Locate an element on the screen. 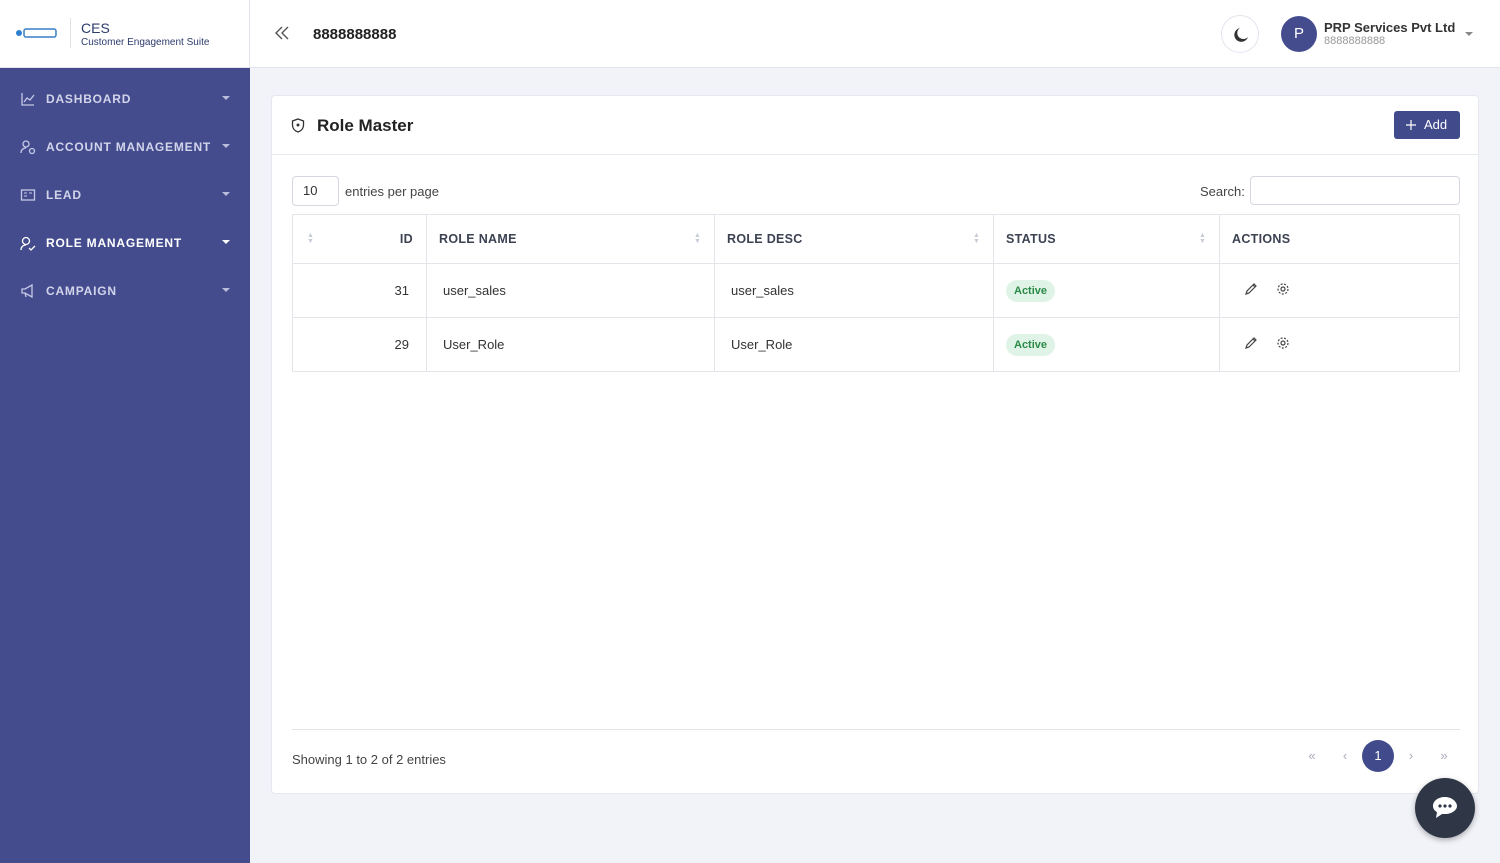  nav-label: ACCOUNT MANAGEMENT is located at coordinates (129, 147).